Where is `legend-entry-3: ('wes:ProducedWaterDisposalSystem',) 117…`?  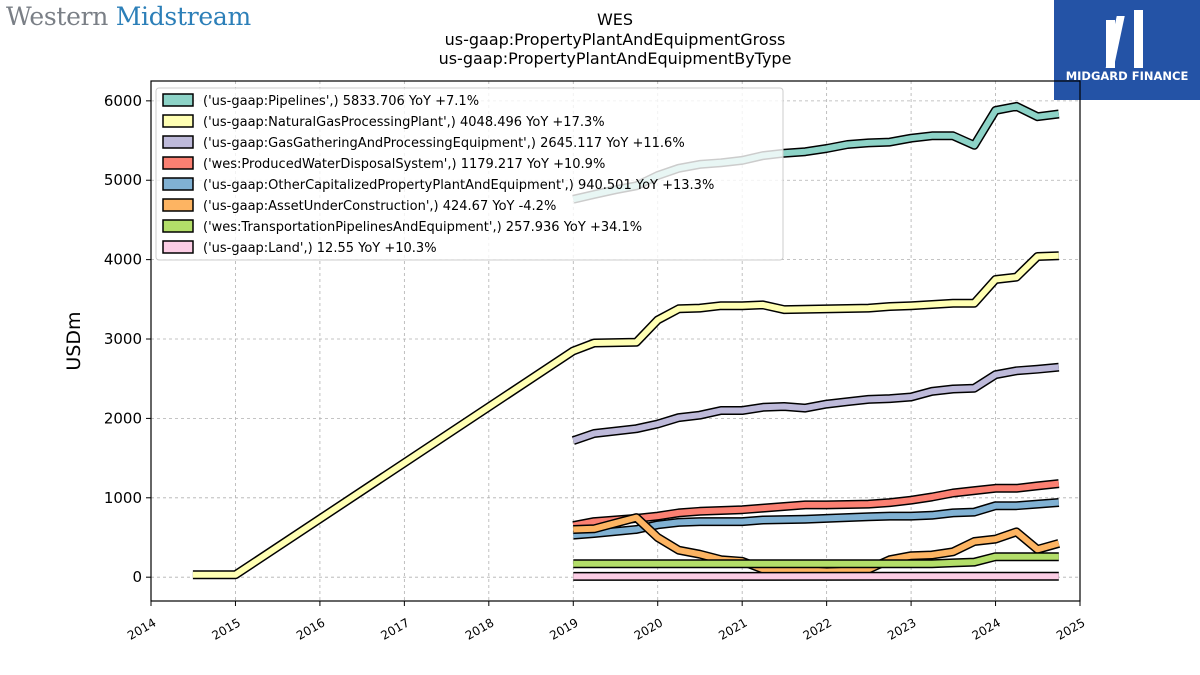
legend-entry-3: ('wes:ProducedWaterDisposalSystem',) 117… is located at coordinates (404, 164).